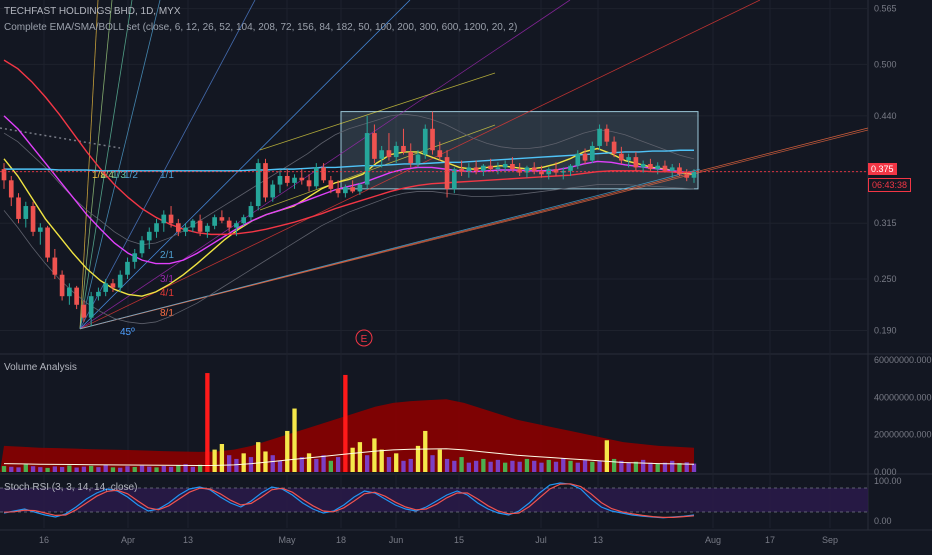 Image resolution: width=932 pixels, height=555 pixels. I want to click on x-tick-label: 18, so click(341, 540).